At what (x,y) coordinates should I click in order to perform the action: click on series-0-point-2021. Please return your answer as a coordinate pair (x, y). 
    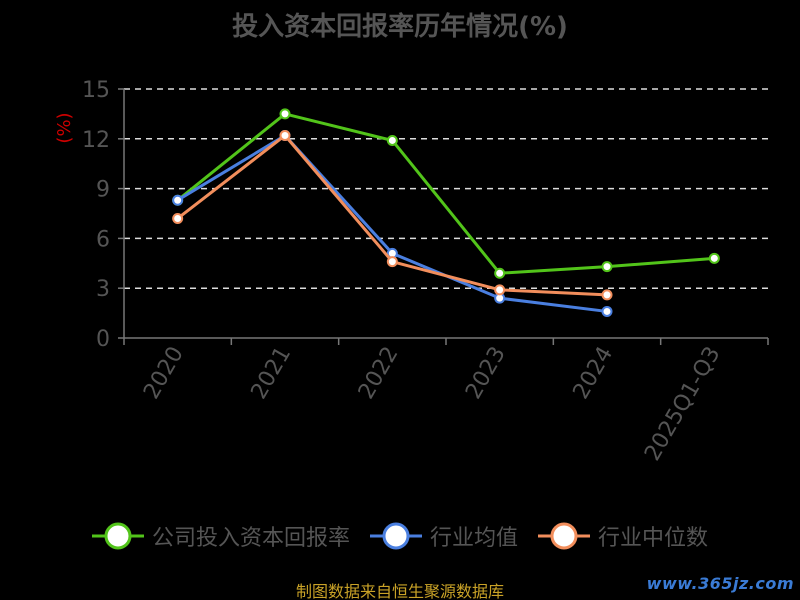
    Looking at the image, I should click on (285, 114).